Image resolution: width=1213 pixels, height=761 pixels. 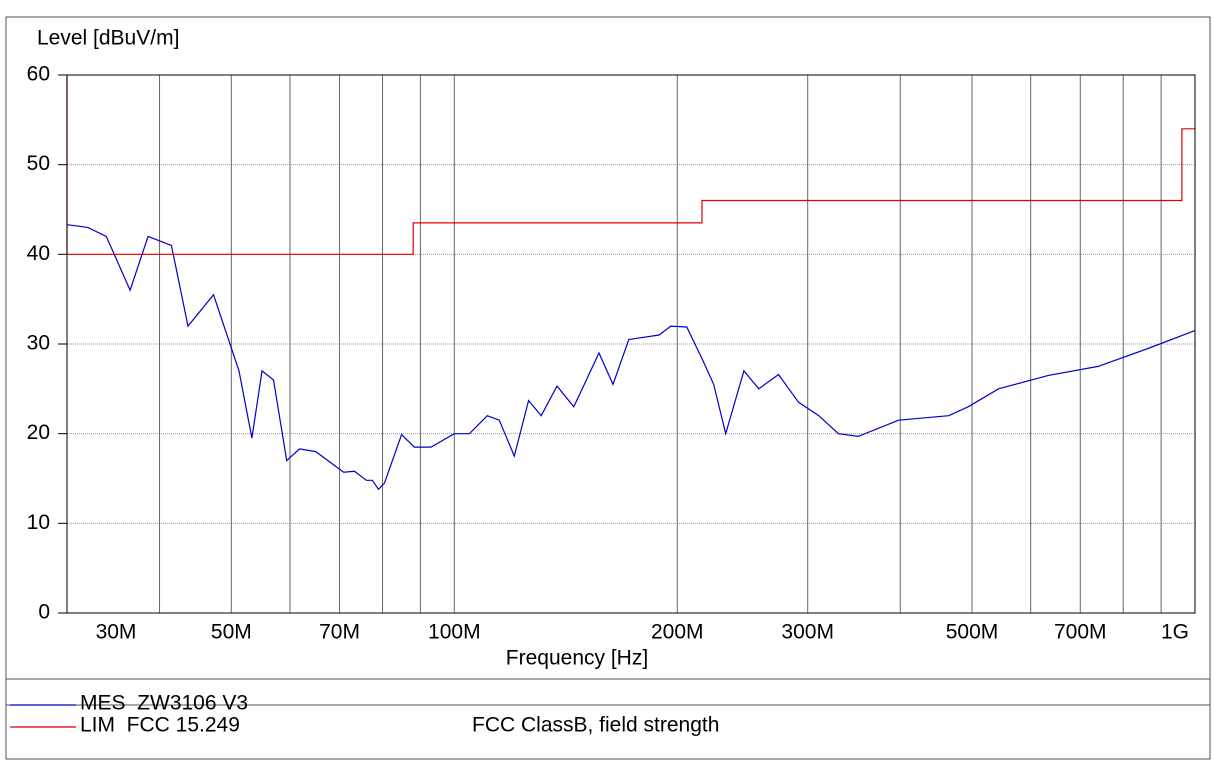 What do you see at coordinates (108, 38) in the screenshot?
I see `y-axis-label: Level [dBuV/m]` at bounding box center [108, 38].